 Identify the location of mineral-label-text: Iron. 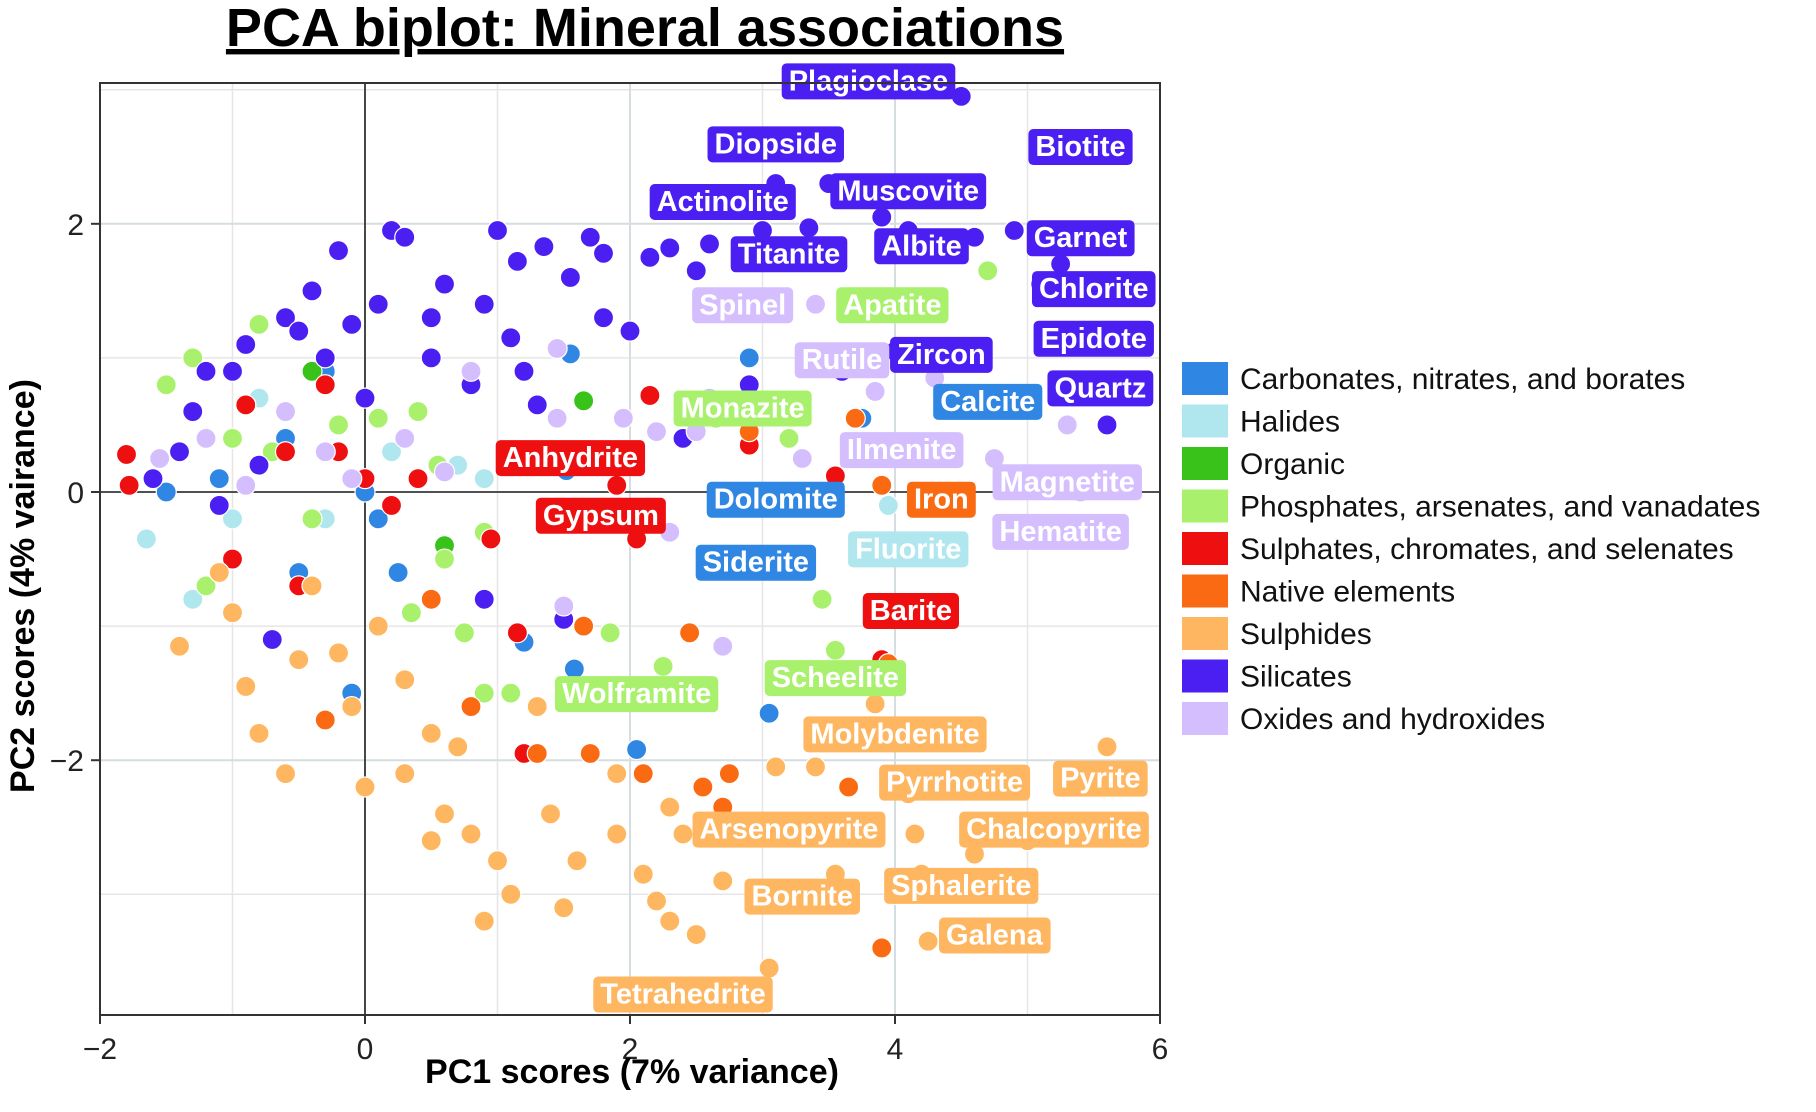
(941, 500).